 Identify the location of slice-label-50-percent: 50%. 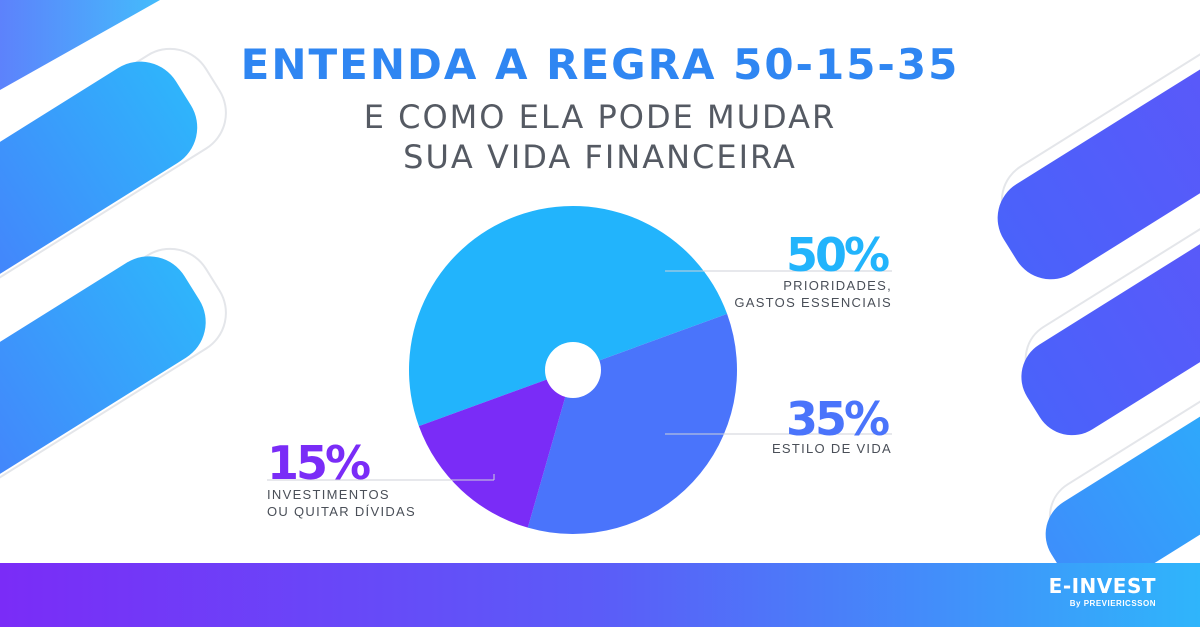
(838, 255).